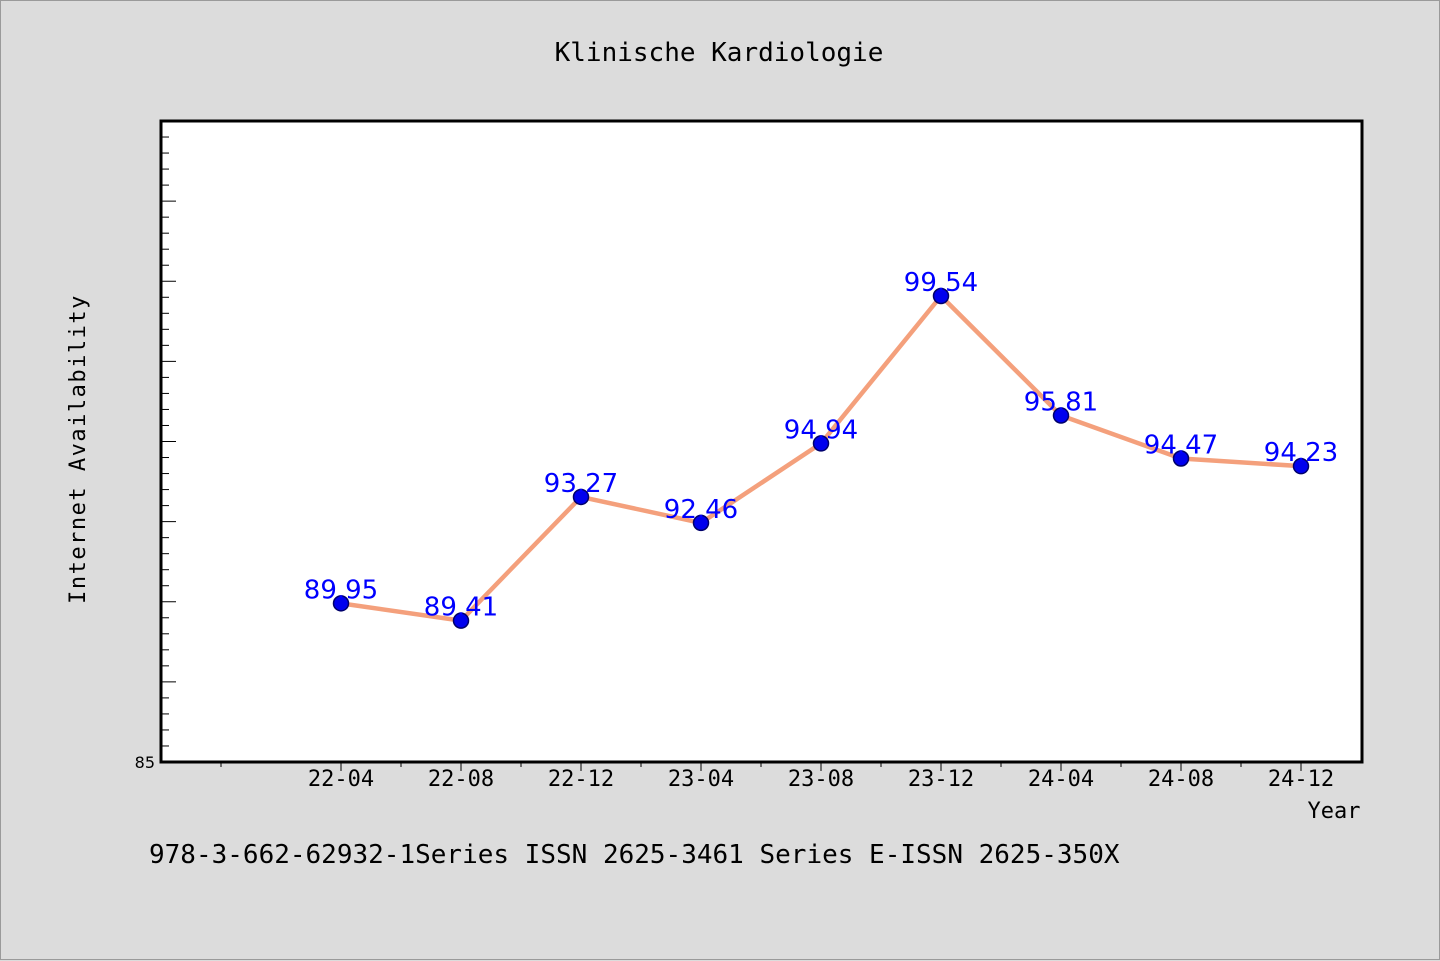 This screenshot has width=1440, height=961. What do you see at coordinates (1061, 779) in the screenshot?
I see `x-tick-label: 24-04` at bounding box center [1061, 779].